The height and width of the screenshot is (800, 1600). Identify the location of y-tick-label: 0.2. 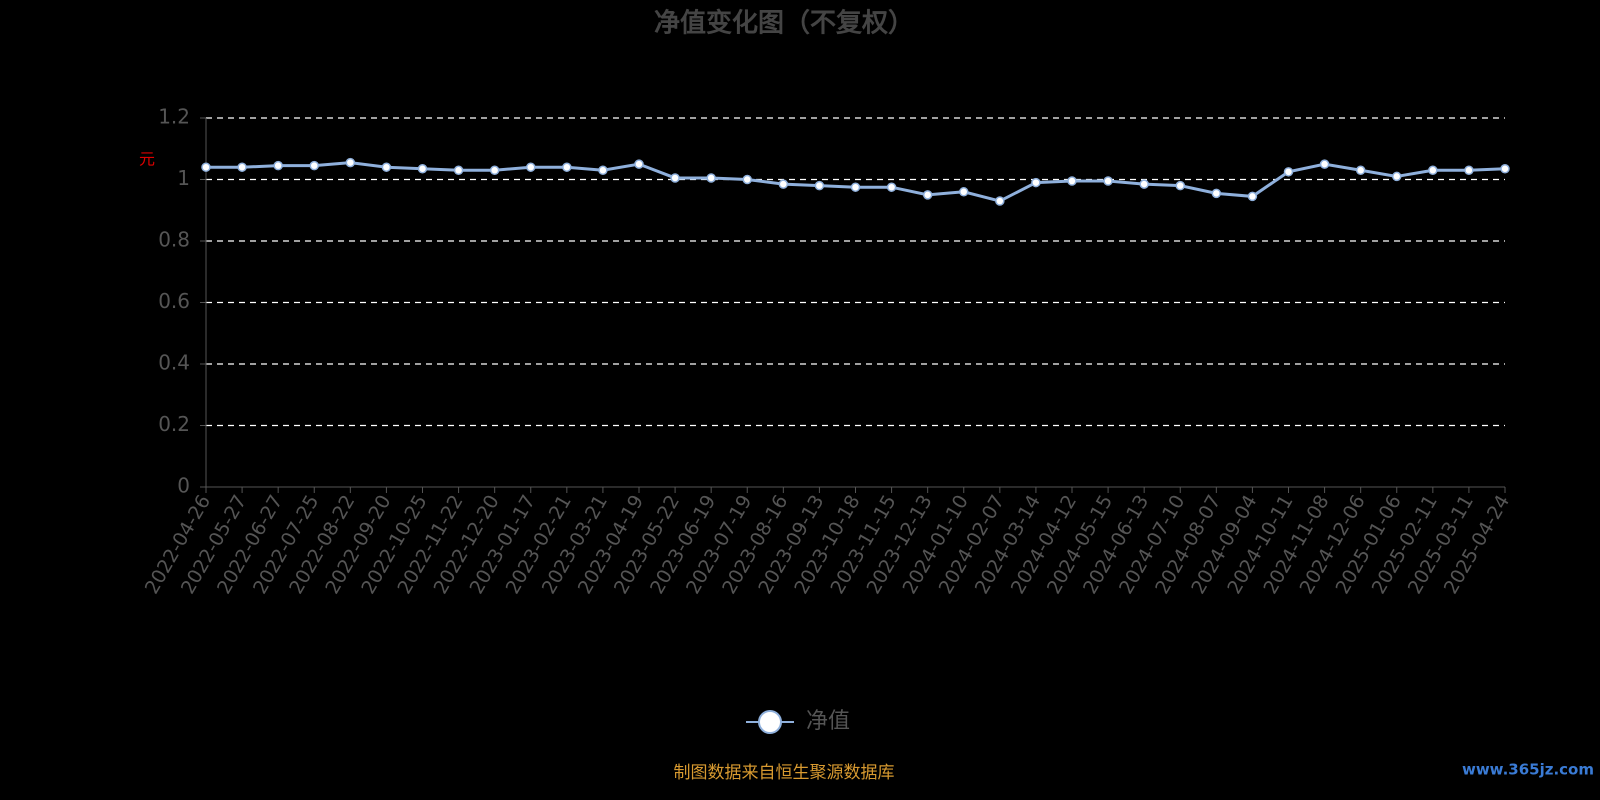
(174, 424).